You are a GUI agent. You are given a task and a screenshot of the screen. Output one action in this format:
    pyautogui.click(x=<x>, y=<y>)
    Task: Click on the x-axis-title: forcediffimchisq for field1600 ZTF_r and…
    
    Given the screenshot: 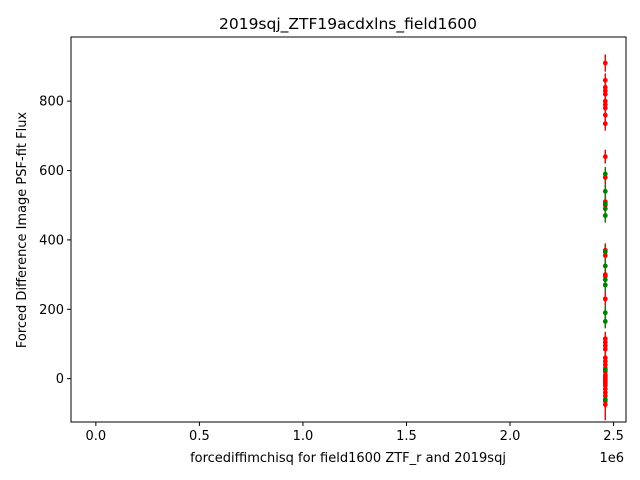 What is the action you would take?
    pyautogui.click(x=348, y=458)
    